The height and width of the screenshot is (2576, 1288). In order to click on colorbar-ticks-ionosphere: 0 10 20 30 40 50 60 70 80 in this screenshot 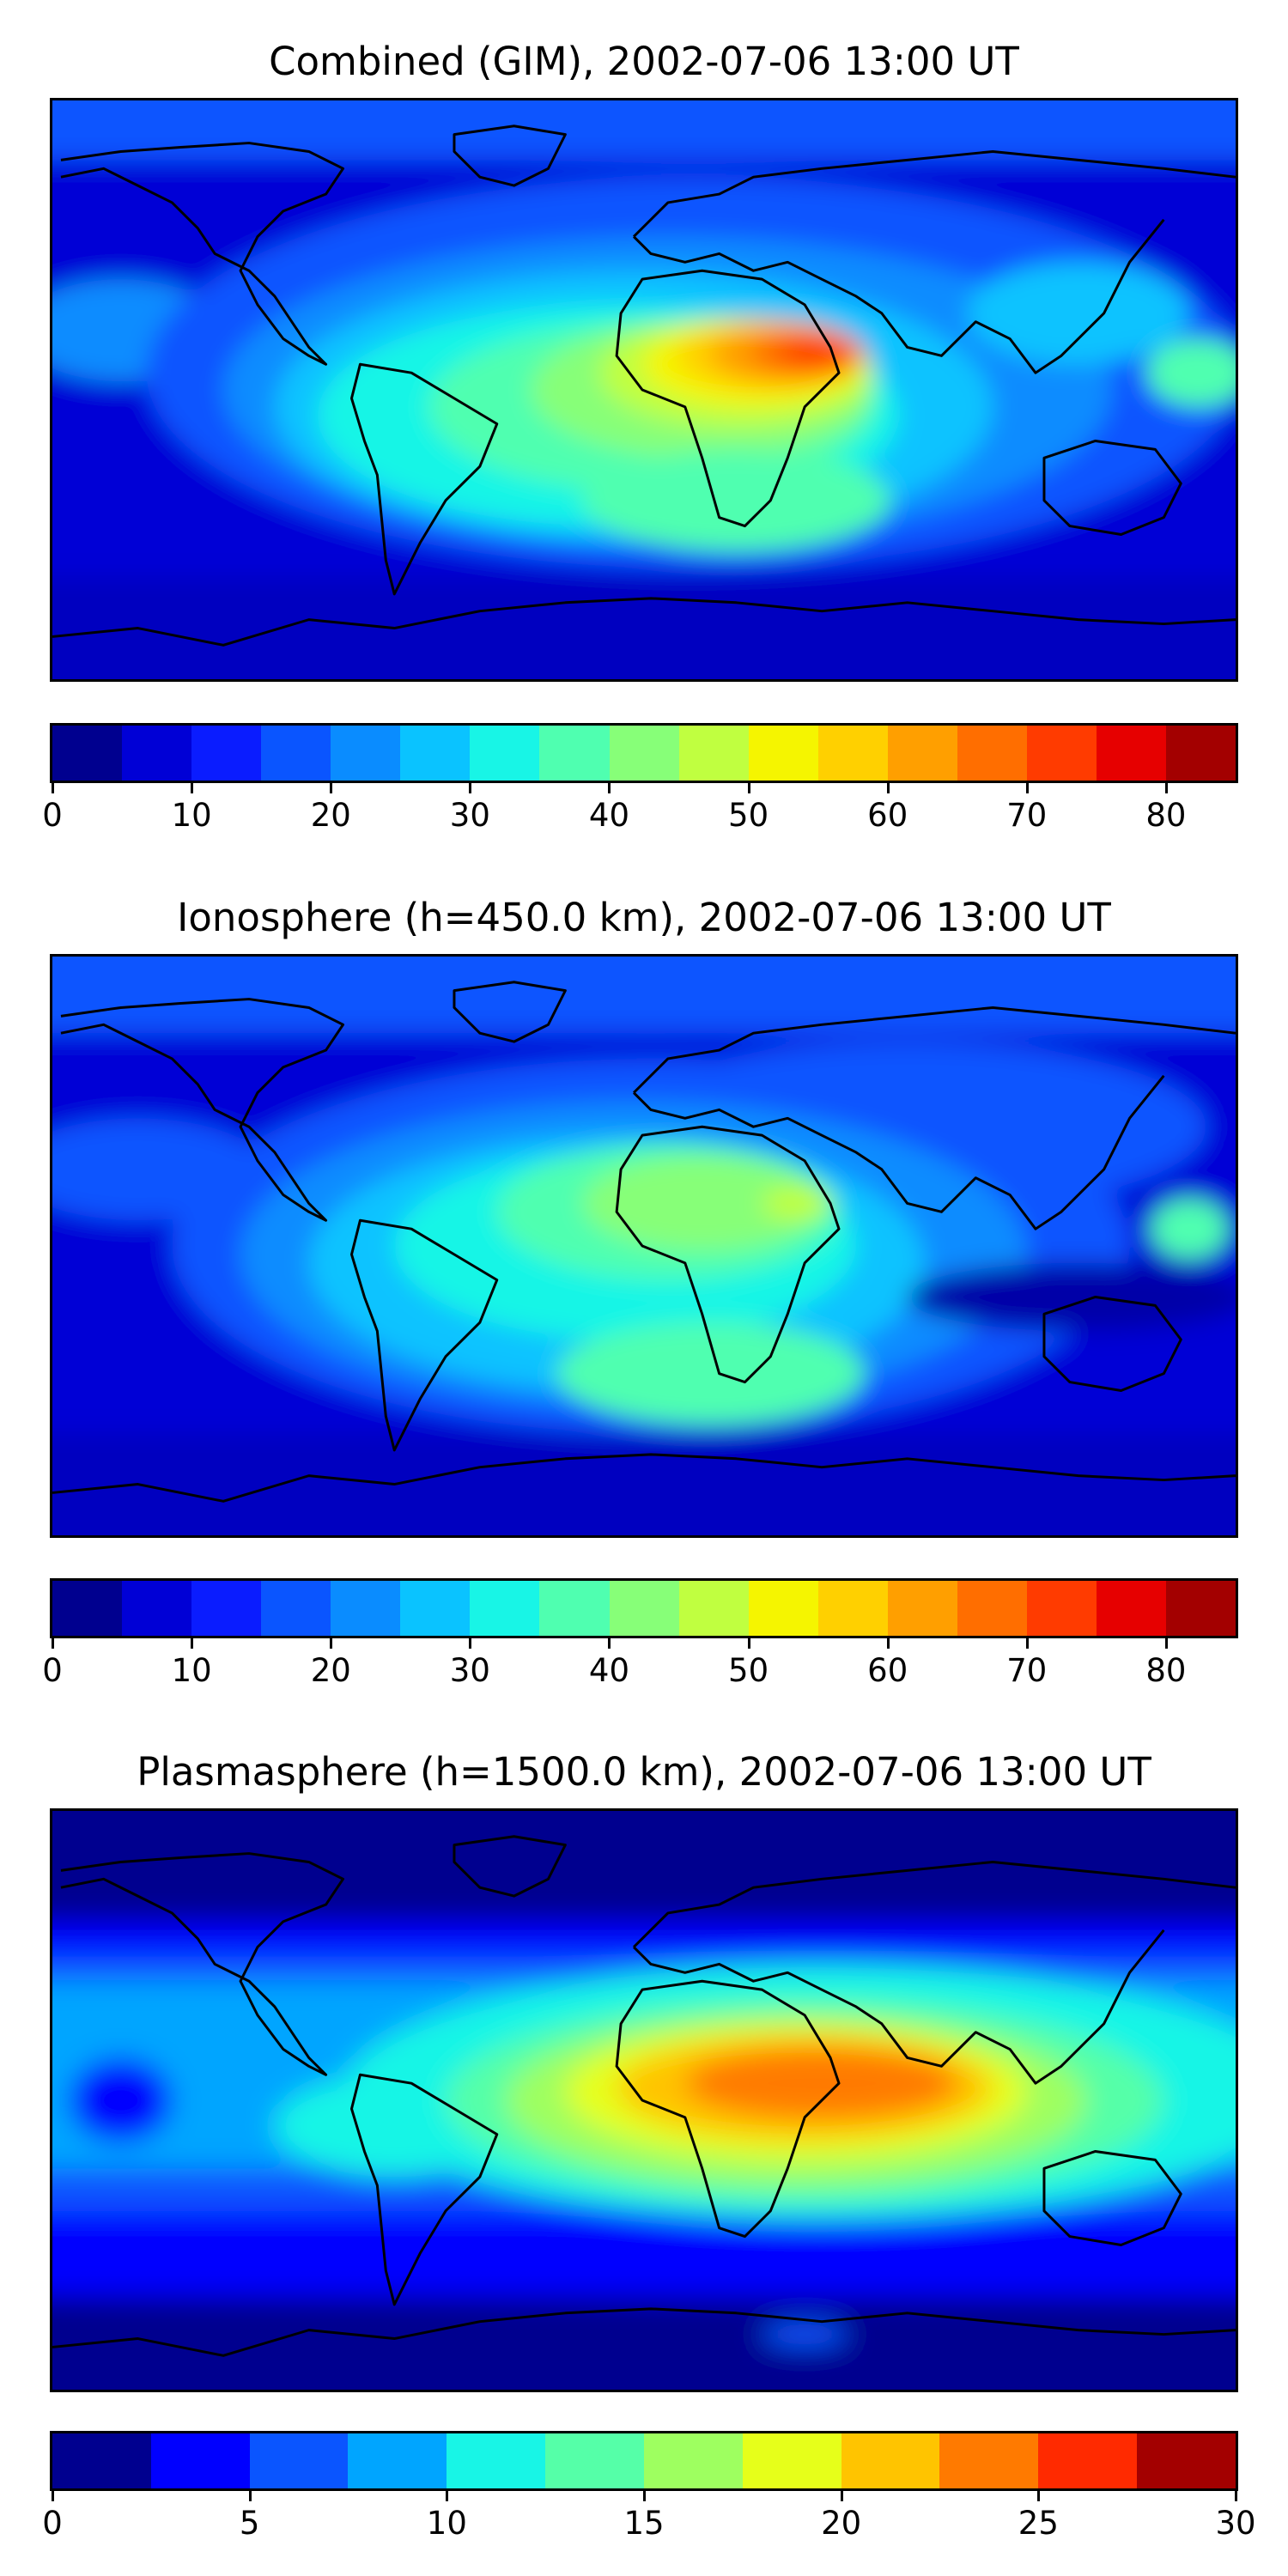, I will do `click(640, 1664)`.